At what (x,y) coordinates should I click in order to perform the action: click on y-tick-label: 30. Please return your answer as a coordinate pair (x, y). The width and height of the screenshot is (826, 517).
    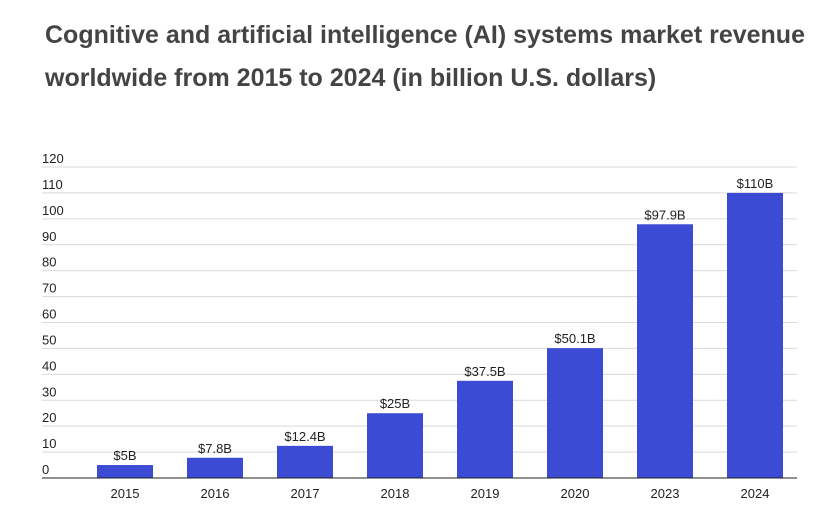
    Looking at the image, I should click on (49, 391).